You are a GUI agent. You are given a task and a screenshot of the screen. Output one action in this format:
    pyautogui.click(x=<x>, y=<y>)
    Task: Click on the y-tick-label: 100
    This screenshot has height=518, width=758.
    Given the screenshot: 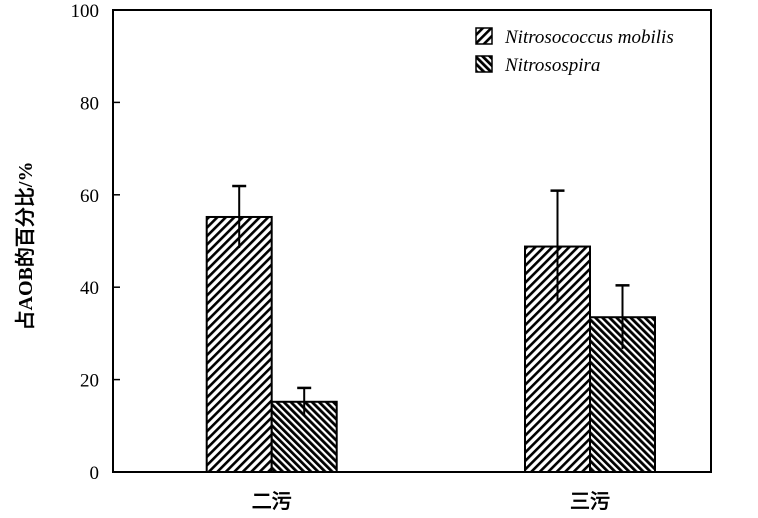 What is the action you would take?
    pyautogui.click(x=85, y=11)
    